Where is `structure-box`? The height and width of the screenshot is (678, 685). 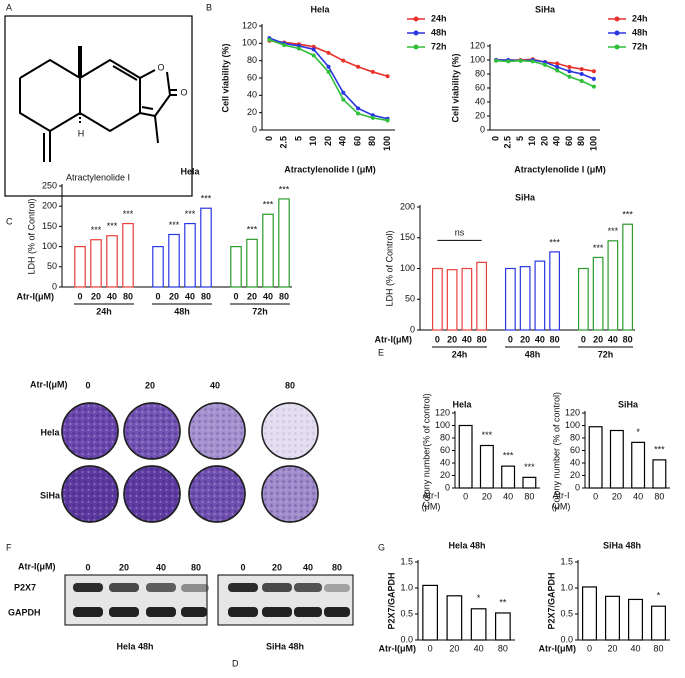
structure-box is located at coordinates (98, 106).